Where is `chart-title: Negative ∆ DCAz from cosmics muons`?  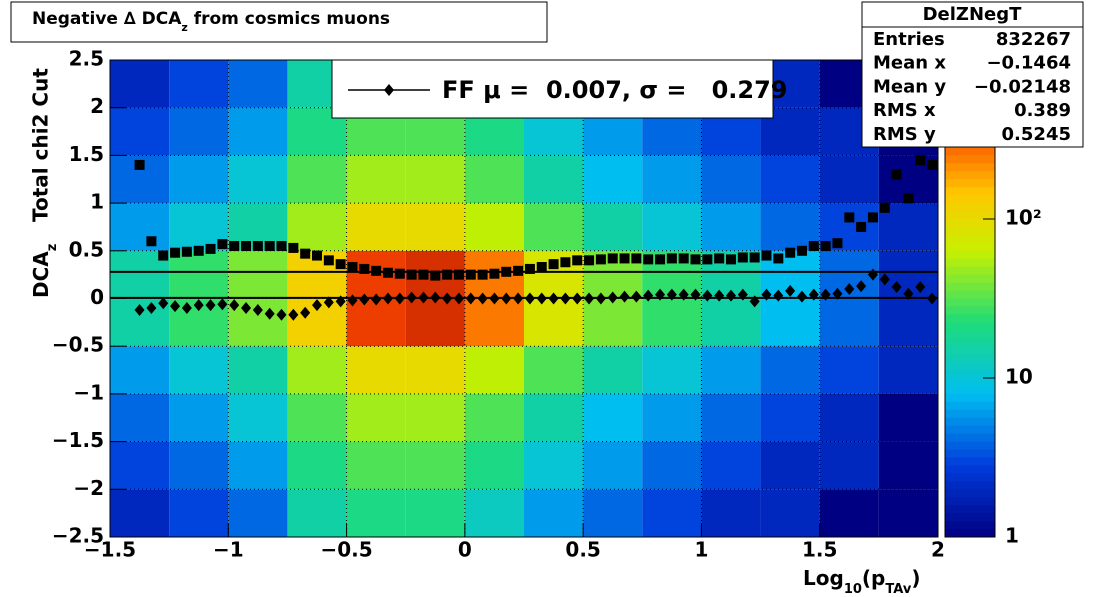 chart-title: Negative ∆ DCAz from cosmics muons is located at coordinates (211, 21).